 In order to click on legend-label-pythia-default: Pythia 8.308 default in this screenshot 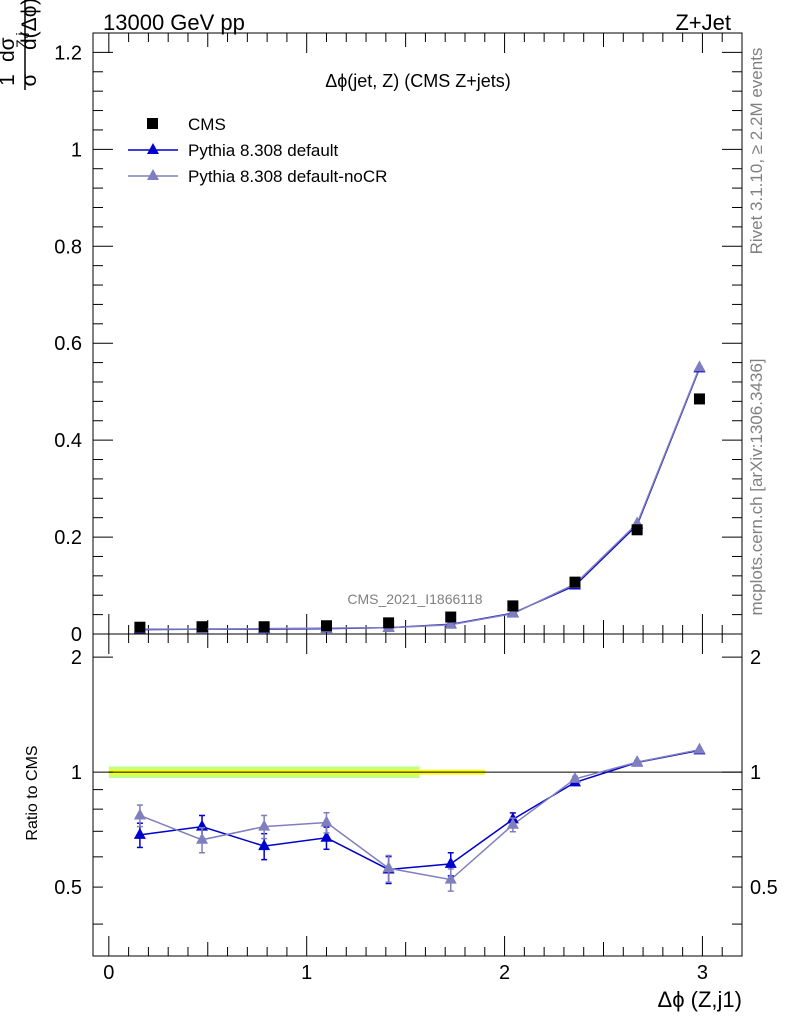, I will do `click(263, 150)`.